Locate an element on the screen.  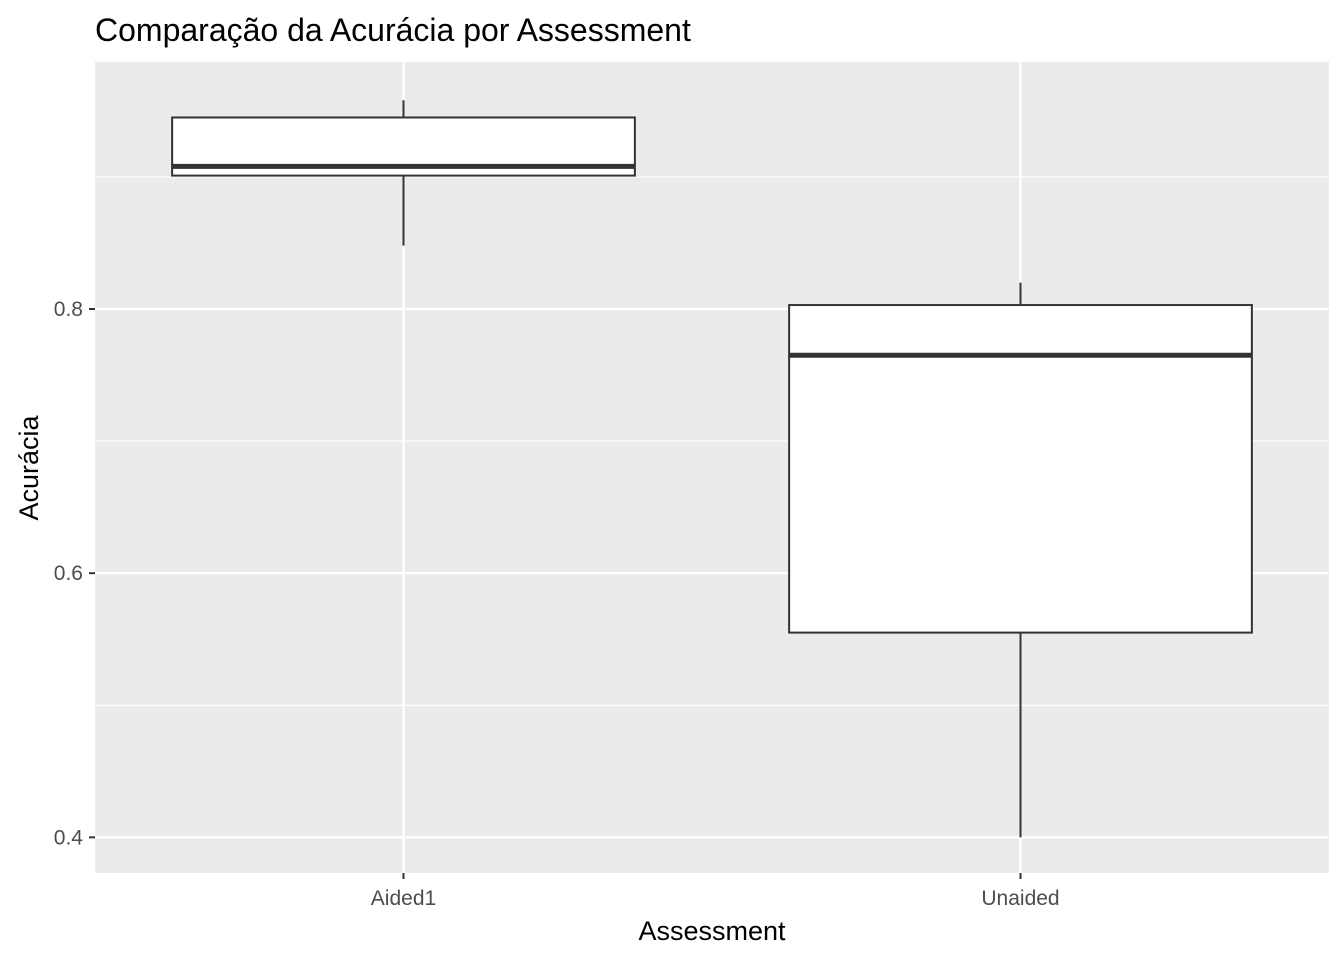
y-tick-label: 0.8 is located at coordinates (68, 309).